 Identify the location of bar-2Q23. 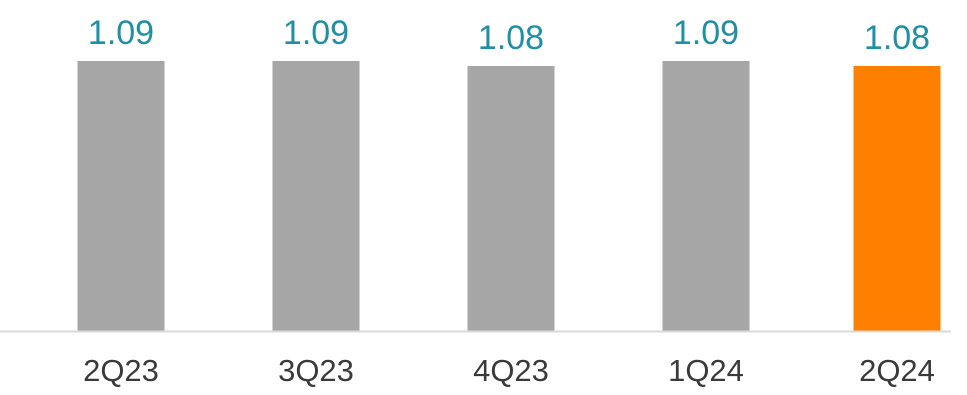
(121, 196).